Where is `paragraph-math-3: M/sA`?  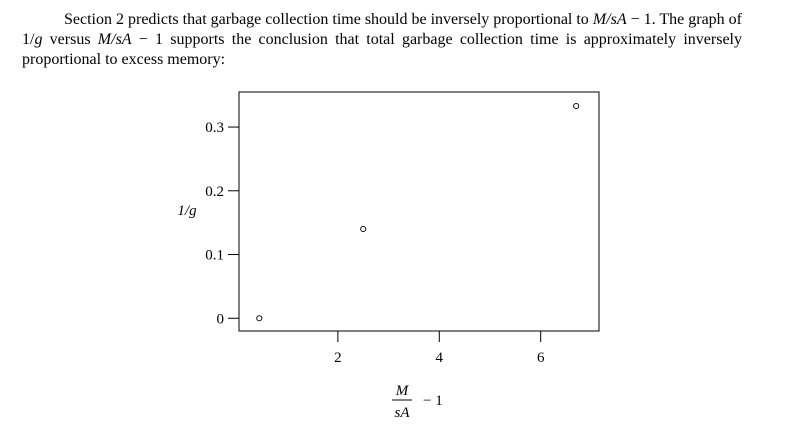 paragraph-math-3: M/sA is located at coordinates (114, 39).